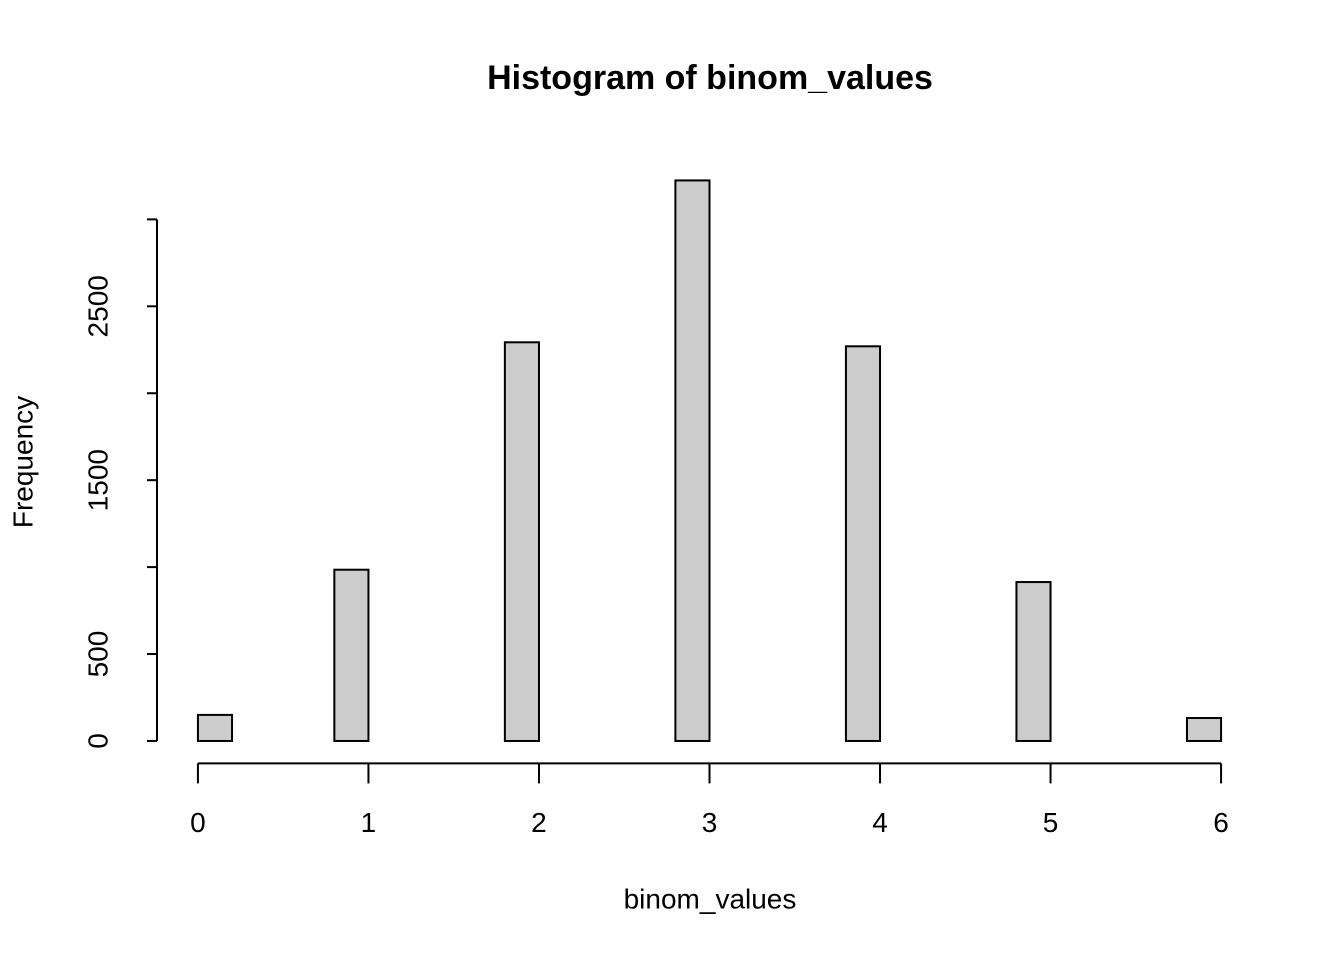 Image resolution: width=1344 pixels, height=960 pixels. Describe the element at coordinates (539, 822) in the screenshot. I see `x-tick-label: 2` at that location.